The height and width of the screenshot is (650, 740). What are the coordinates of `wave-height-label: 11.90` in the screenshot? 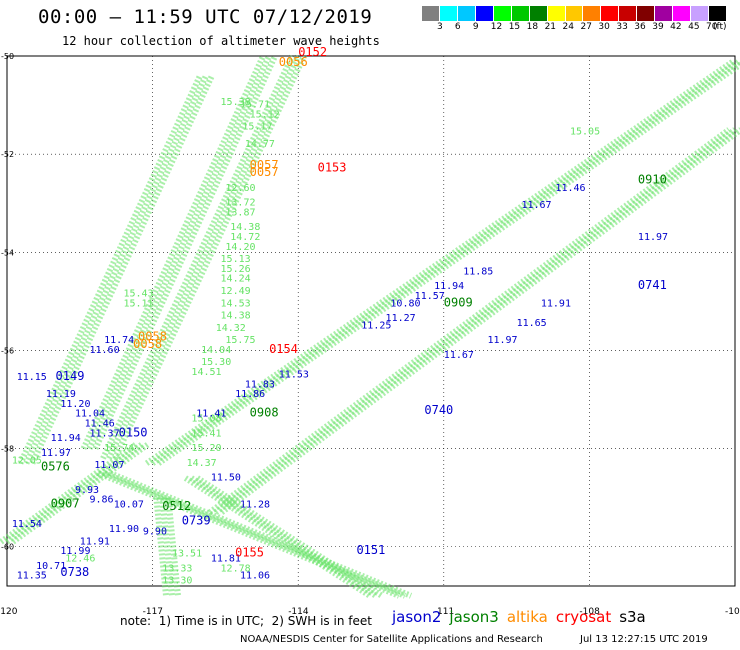 It's located at (124, 529).